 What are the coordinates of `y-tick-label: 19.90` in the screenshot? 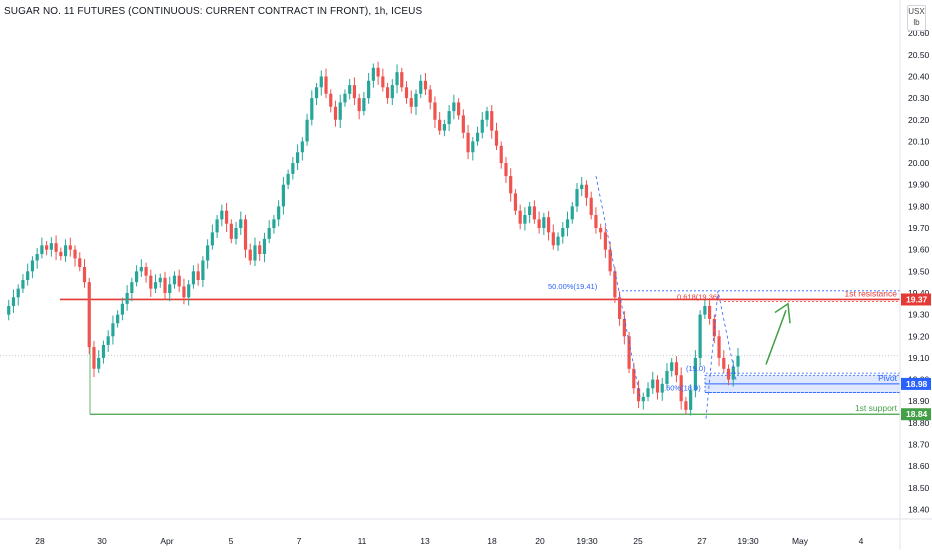 It's located at (919, 185).